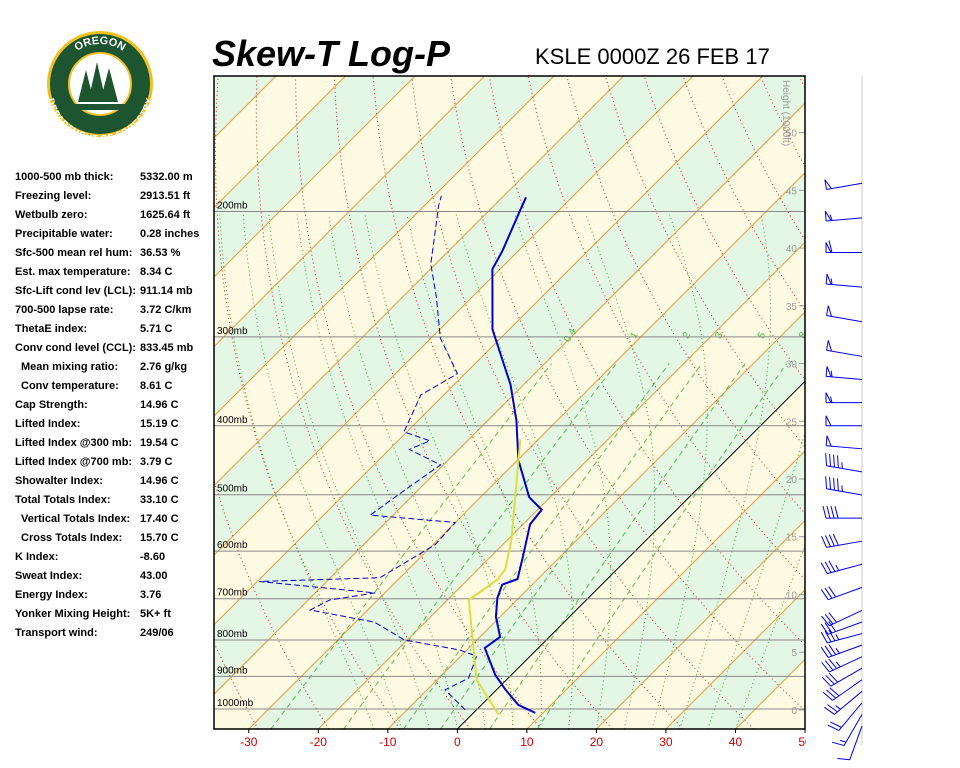 This screenshot has width=960, height=768. Describe the element at coordinates (169, 234) in the screenshot. I see `index-value: 0.28 inches` at that location.